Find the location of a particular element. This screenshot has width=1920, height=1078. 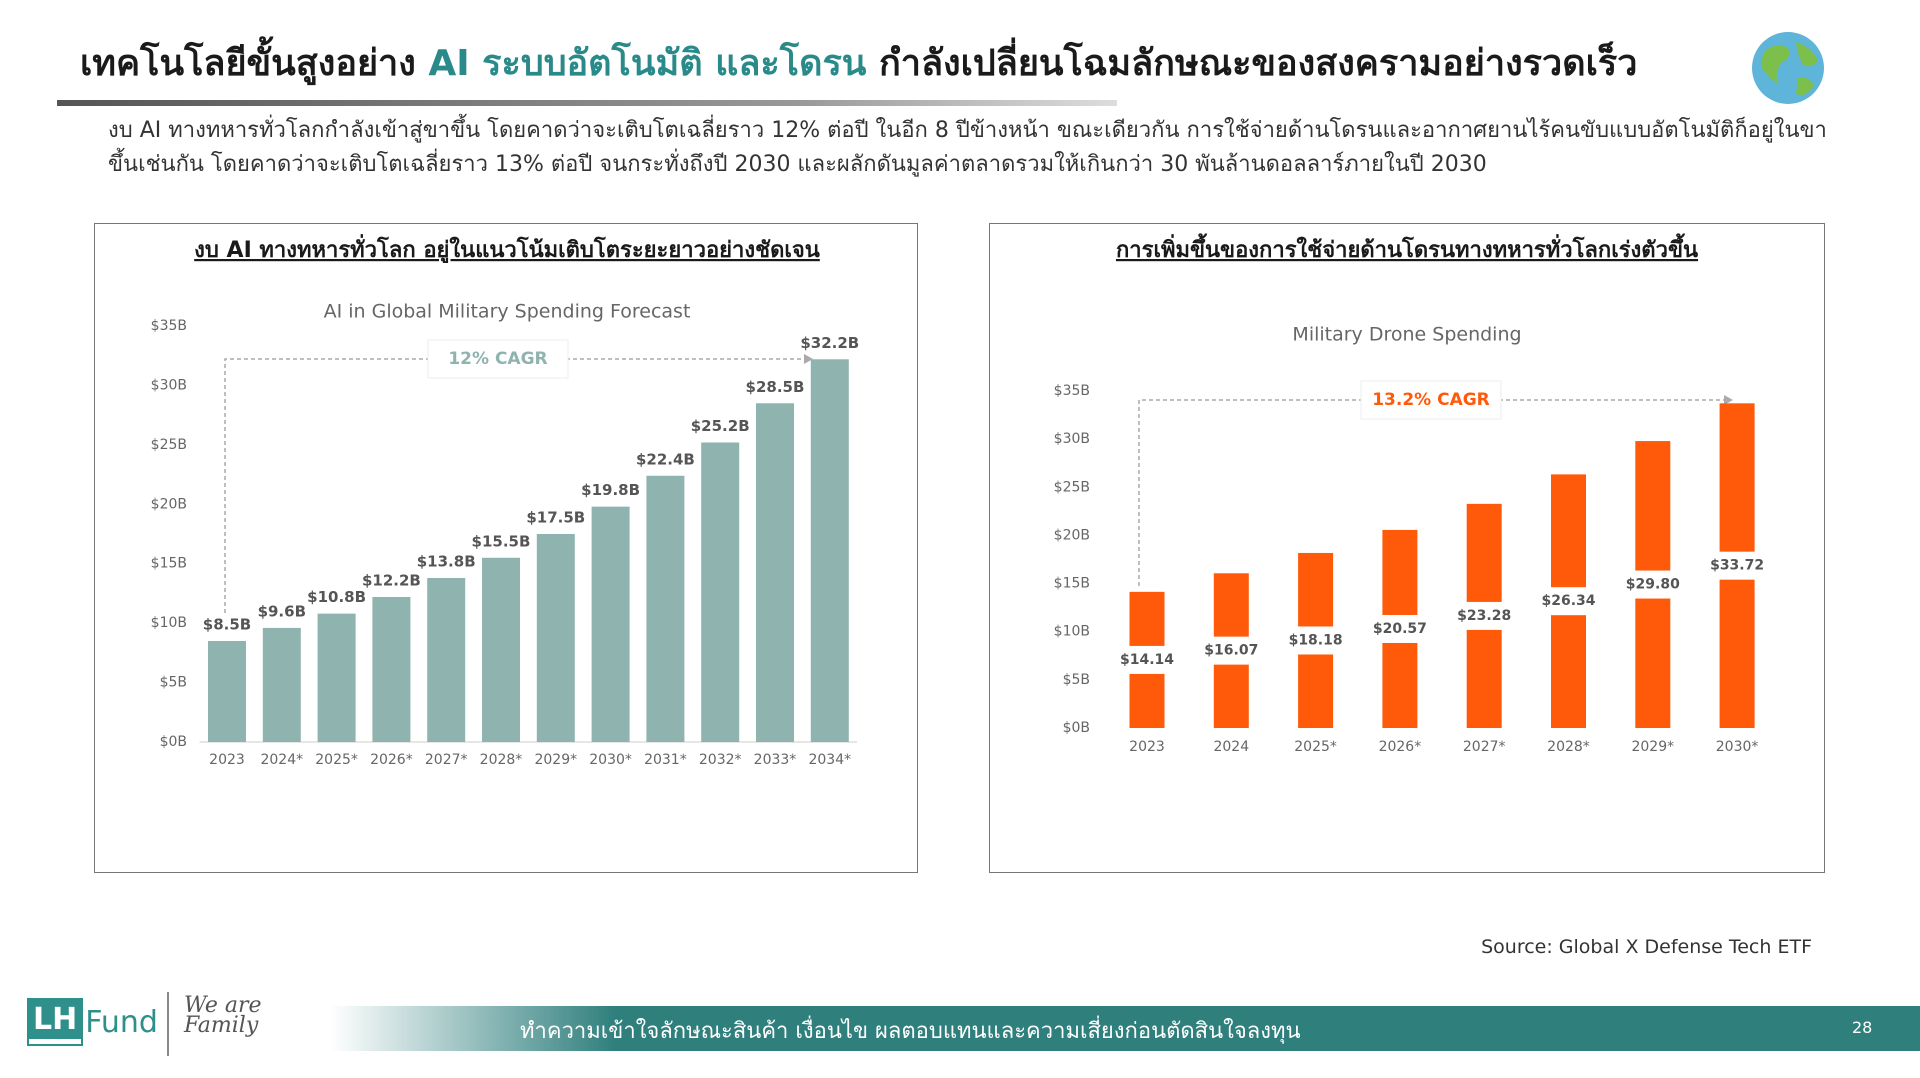

x-tick-label: 2024* is located at coordinates (281, 760).